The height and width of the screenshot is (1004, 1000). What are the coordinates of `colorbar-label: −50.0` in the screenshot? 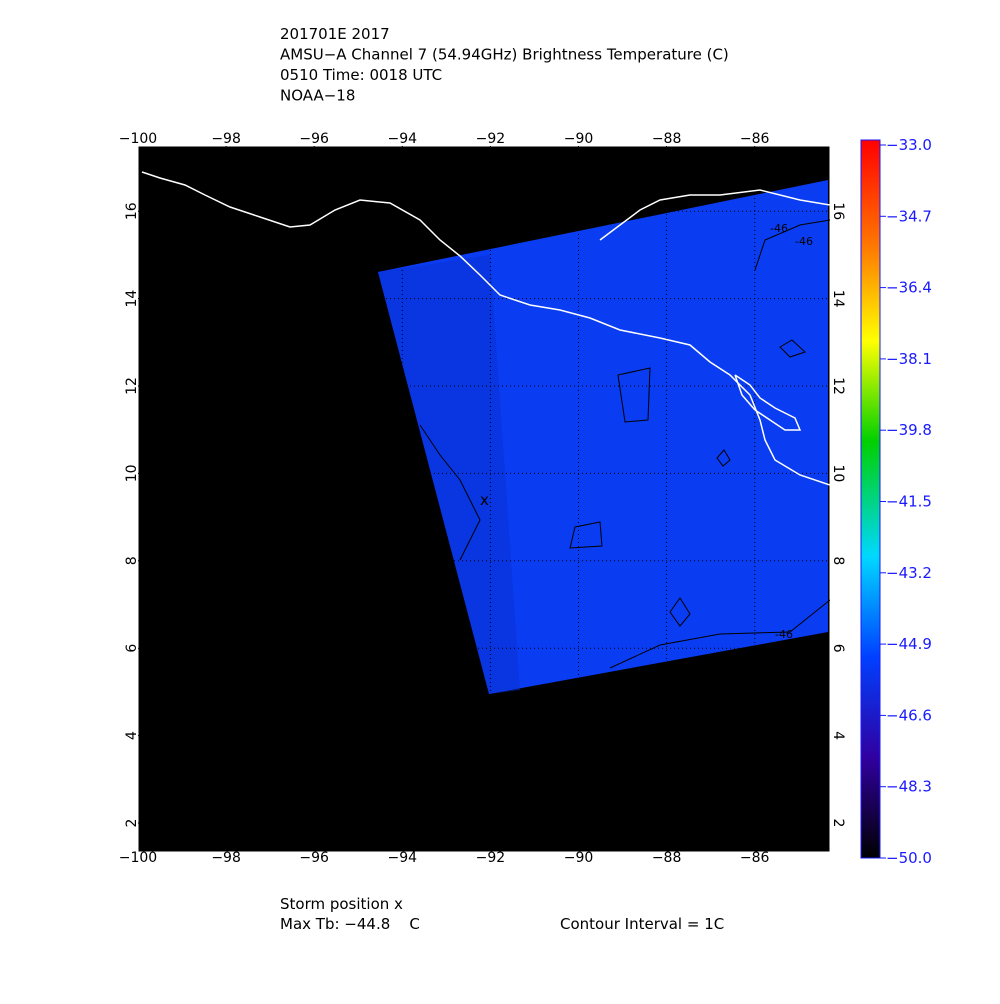 It's located at (909, 858).